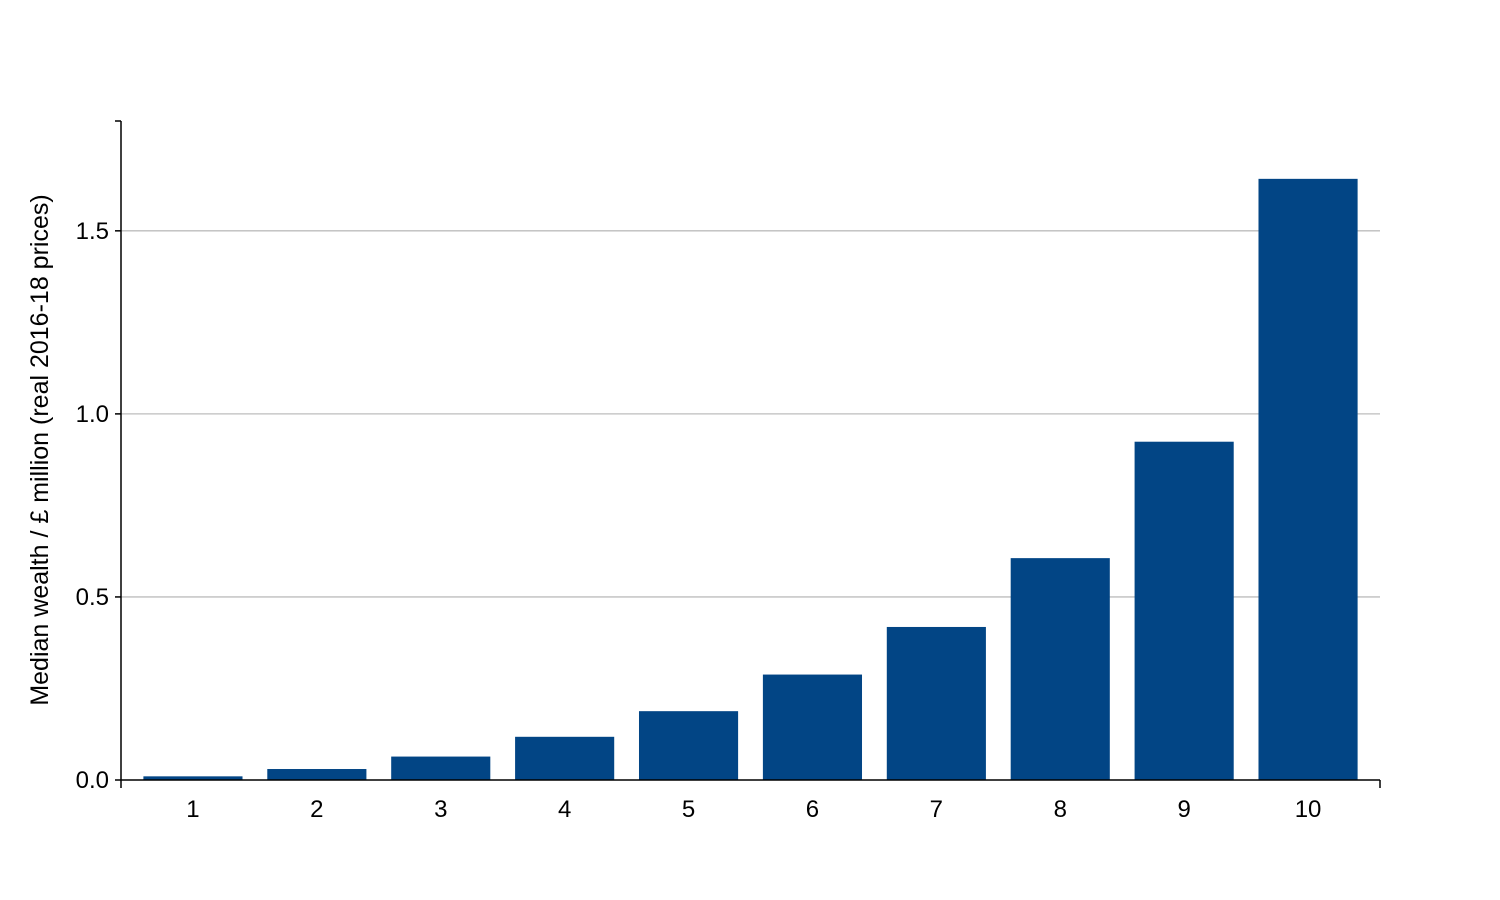 This screenshot has height=900, width=1500. I want to click on x-tick-label: 8, so click(1060, 809).